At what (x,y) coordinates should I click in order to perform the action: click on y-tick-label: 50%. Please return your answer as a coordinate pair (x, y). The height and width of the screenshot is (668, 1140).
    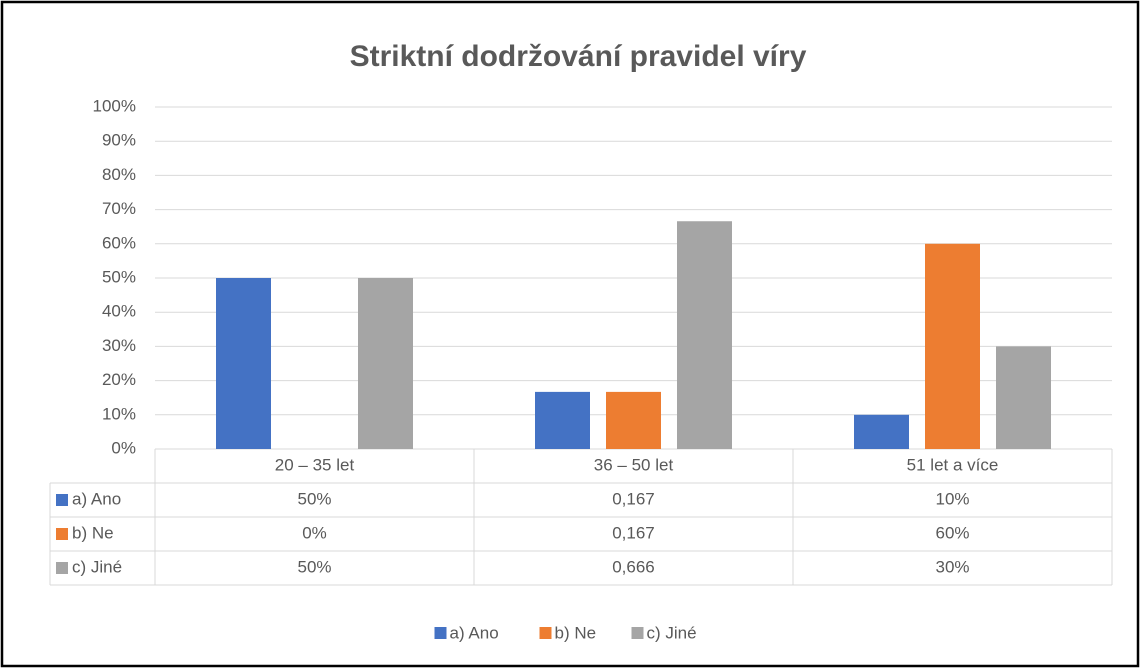
    Looking at the image, I should click on (119, 276).